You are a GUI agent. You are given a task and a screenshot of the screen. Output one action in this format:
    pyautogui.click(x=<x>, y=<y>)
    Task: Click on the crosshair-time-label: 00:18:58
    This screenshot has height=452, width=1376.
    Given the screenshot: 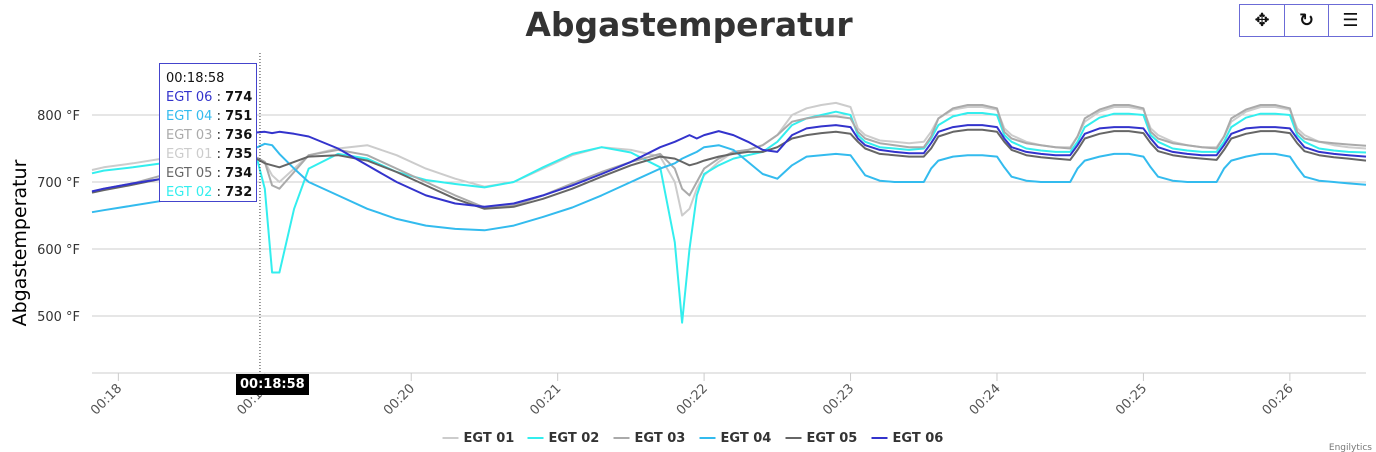 What is the action you would take?
    pyautogui.click(x=272, y=384)
    